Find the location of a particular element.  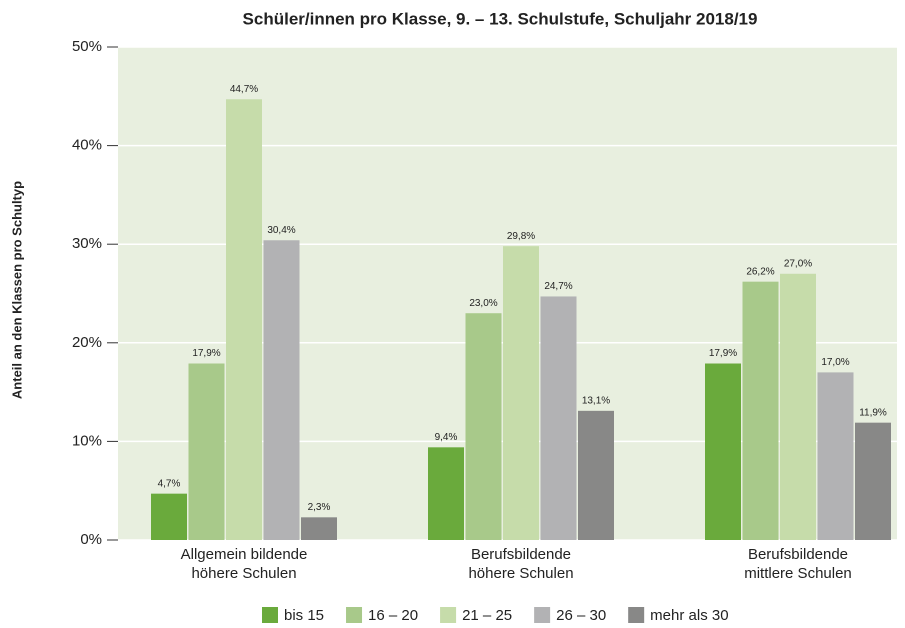

y-tick-label: 0% is located at coordinates (91, 539).